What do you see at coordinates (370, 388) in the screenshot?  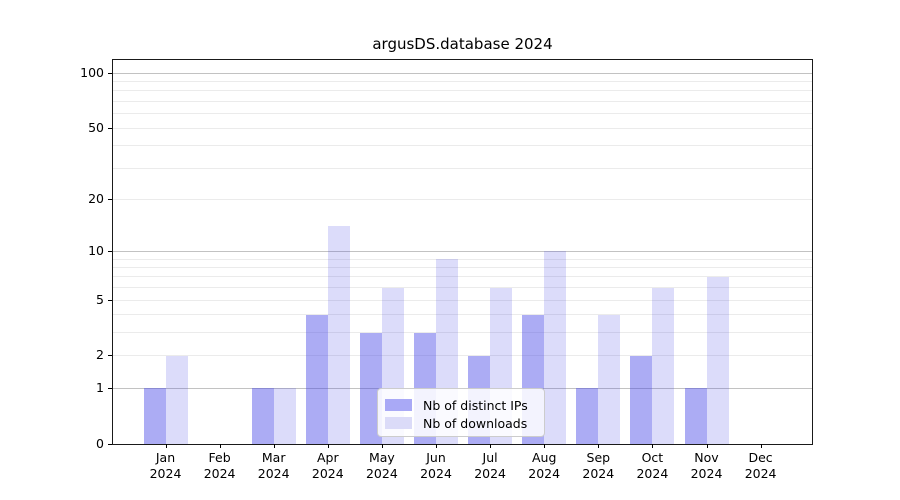 I see `bar-distinct-ips-may` at bounding box center [370, 388].